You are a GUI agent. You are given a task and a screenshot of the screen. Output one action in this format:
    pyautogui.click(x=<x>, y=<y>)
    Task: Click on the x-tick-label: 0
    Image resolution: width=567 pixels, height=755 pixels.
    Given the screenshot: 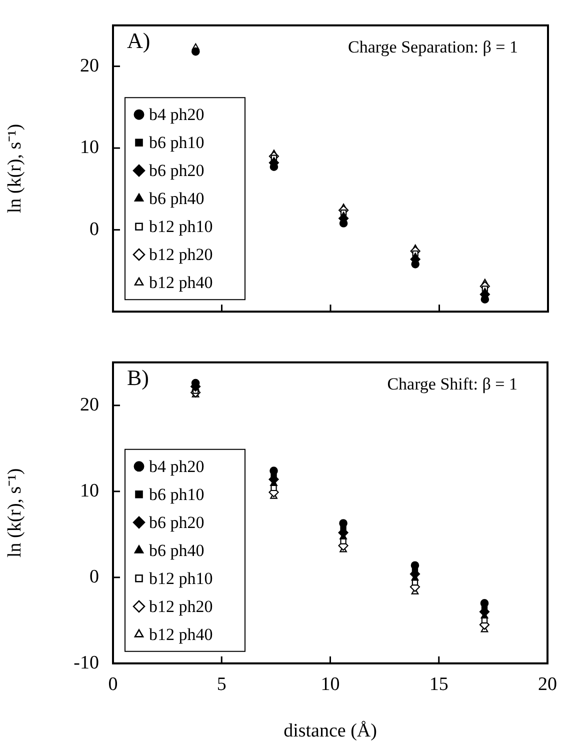 What is the action you would take?
    pyautogui.click(x=113, y=684)
    